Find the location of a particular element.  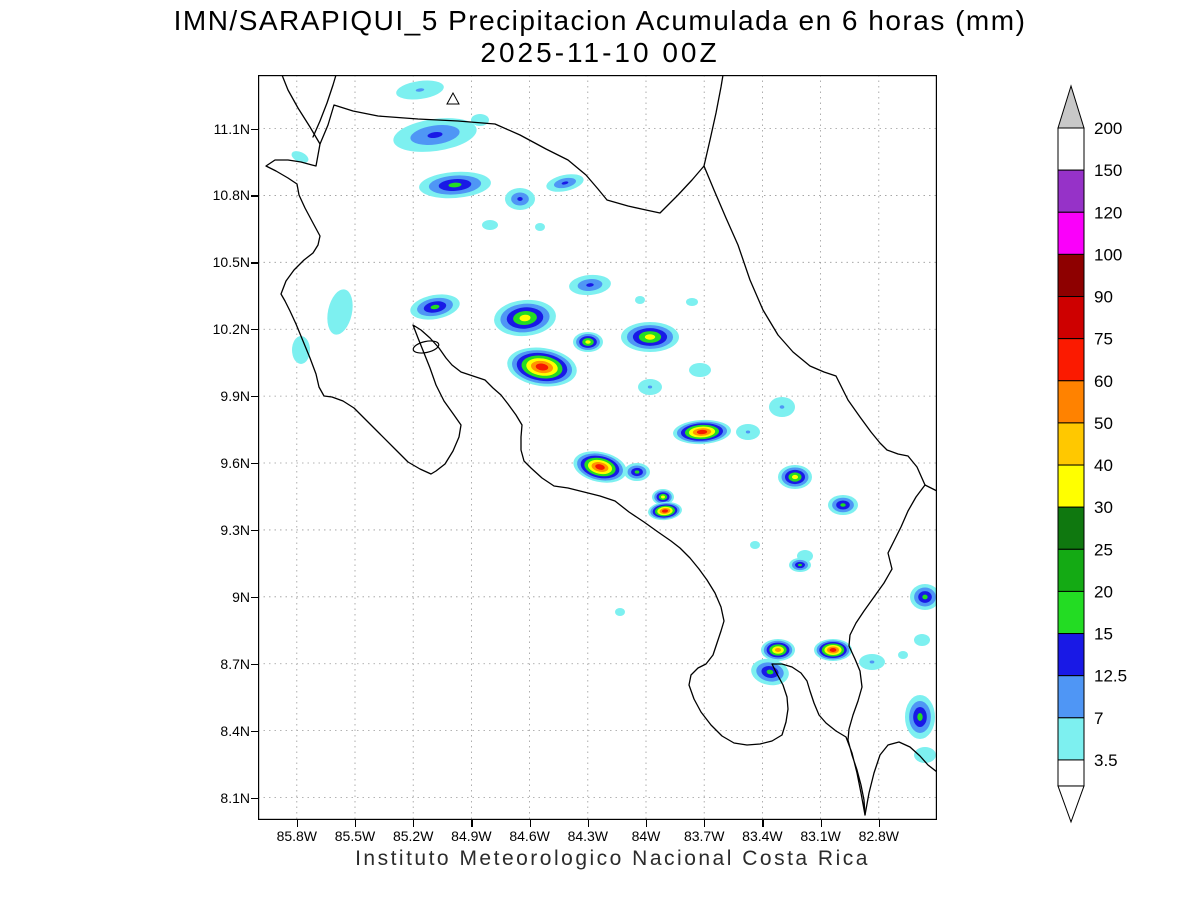

lon-tick-label: 83.7W is located at coordinates (704, 836).